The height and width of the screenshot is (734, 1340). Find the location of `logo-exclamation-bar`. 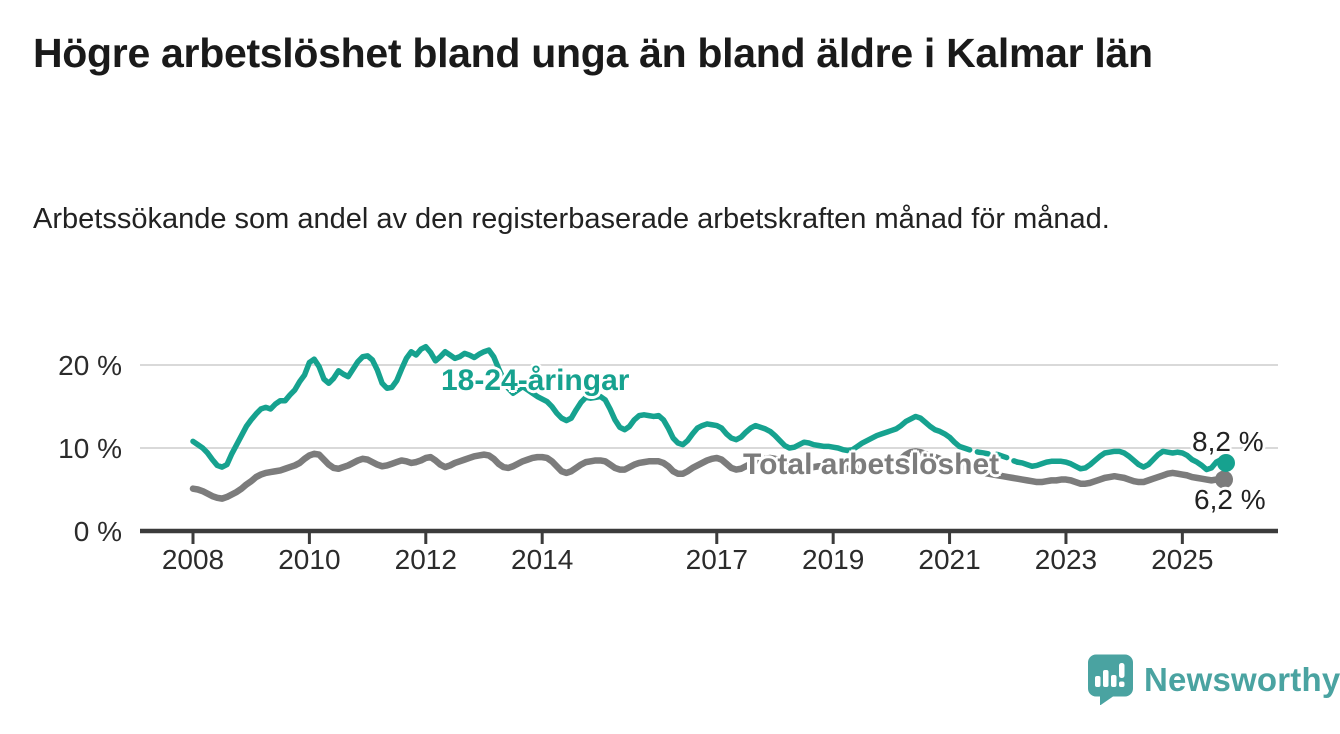

logo-exclamation-bar is located at coordinates (1122, 670).